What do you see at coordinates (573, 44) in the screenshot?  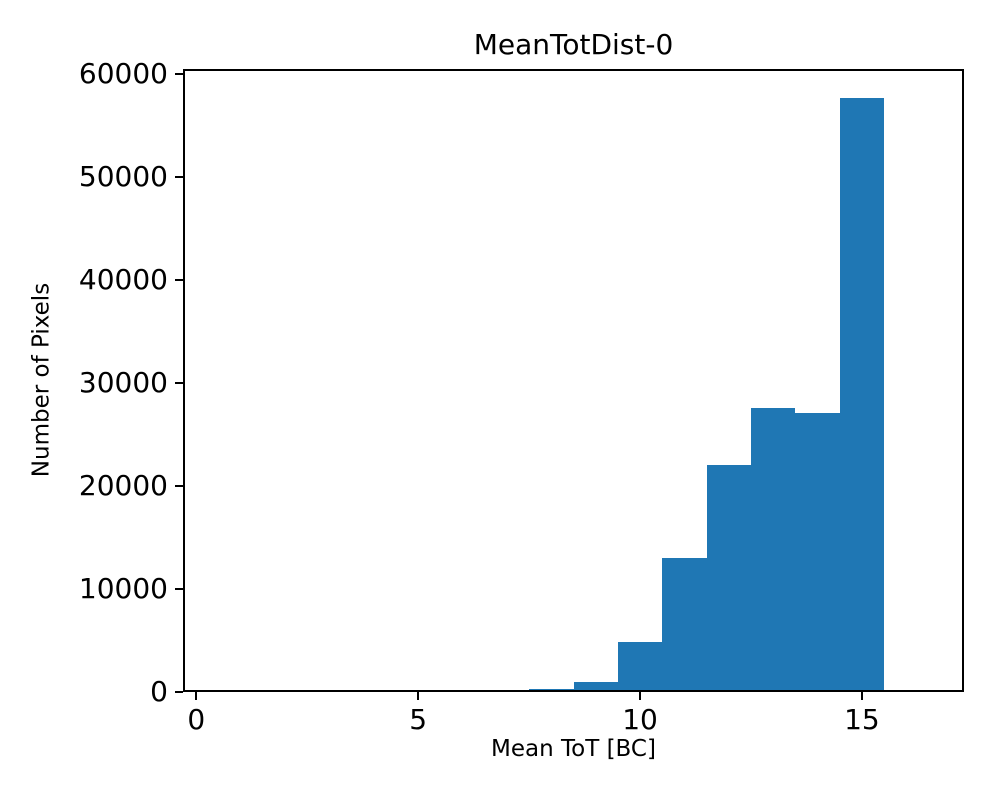 I see `chart-title: MeanTotDist-0` at bounding box center [573, 44].